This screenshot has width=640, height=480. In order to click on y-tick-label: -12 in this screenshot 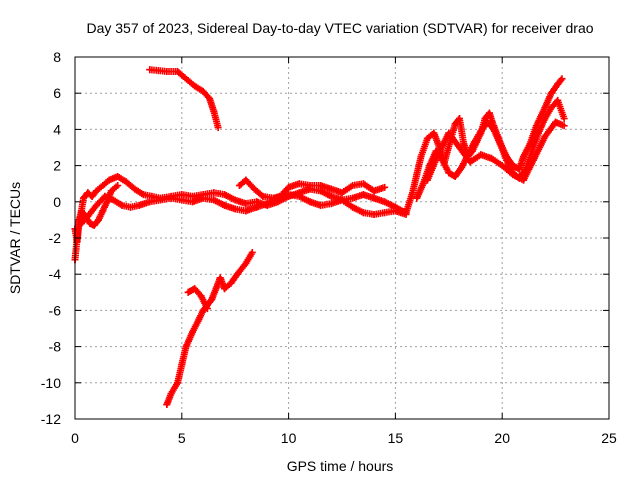, I will do `click(51, 419)`.